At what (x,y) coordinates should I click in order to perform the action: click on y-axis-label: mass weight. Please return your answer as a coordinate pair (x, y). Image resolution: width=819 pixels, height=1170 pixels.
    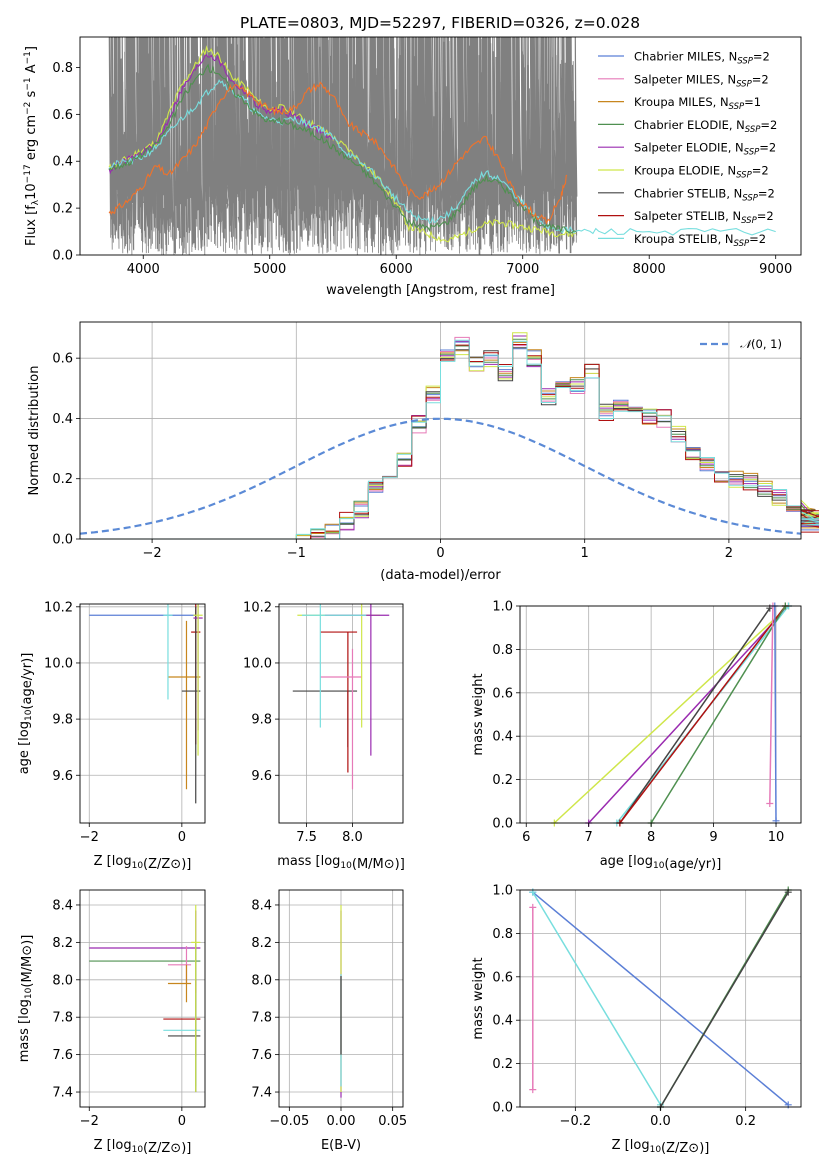
    Looking at the image, I should click on (478, 714).